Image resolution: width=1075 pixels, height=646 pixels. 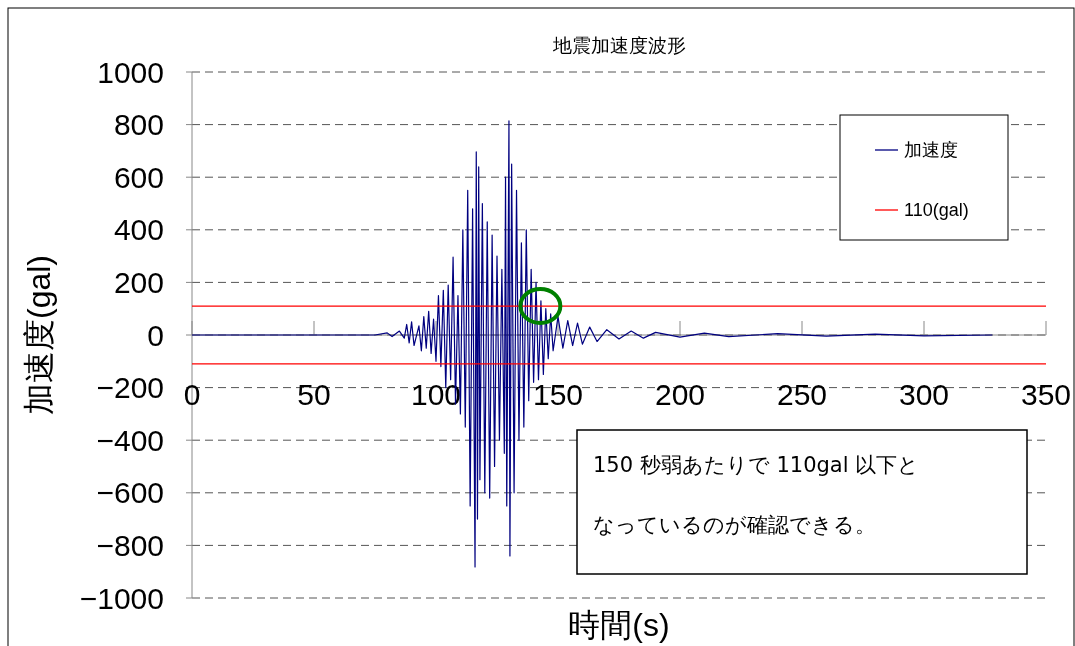 What do you see at coordinates (130, 440) in the screenshot?
I see `y-tick-label: −400` at bounding box center [130, 440].